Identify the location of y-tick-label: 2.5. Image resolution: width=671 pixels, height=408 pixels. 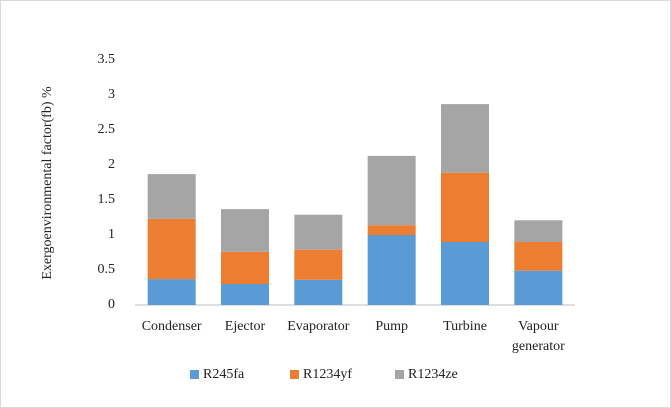
(107, 129).